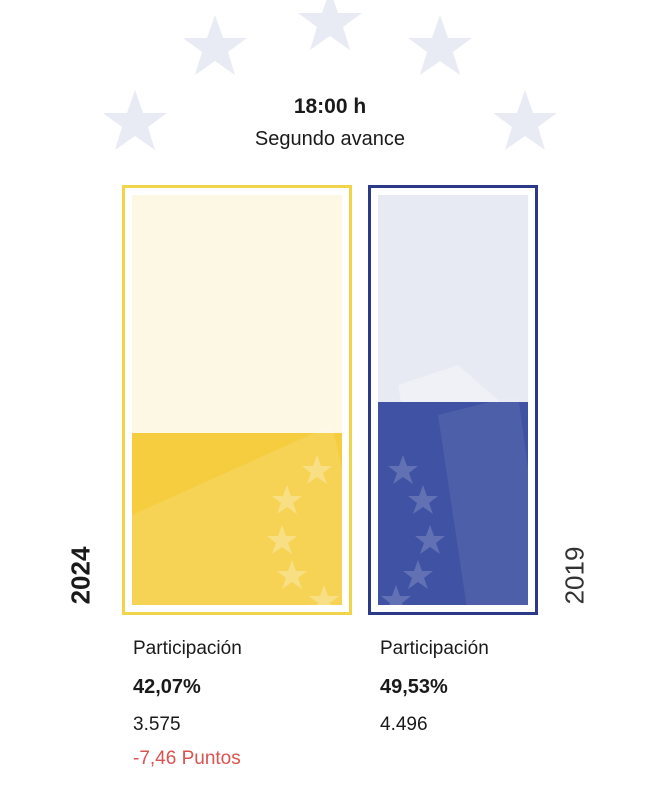  What do you see at coordinates (404, 724) in the screenshot?
I see `participation-count: 4.496` at bounding box center [404, 724].